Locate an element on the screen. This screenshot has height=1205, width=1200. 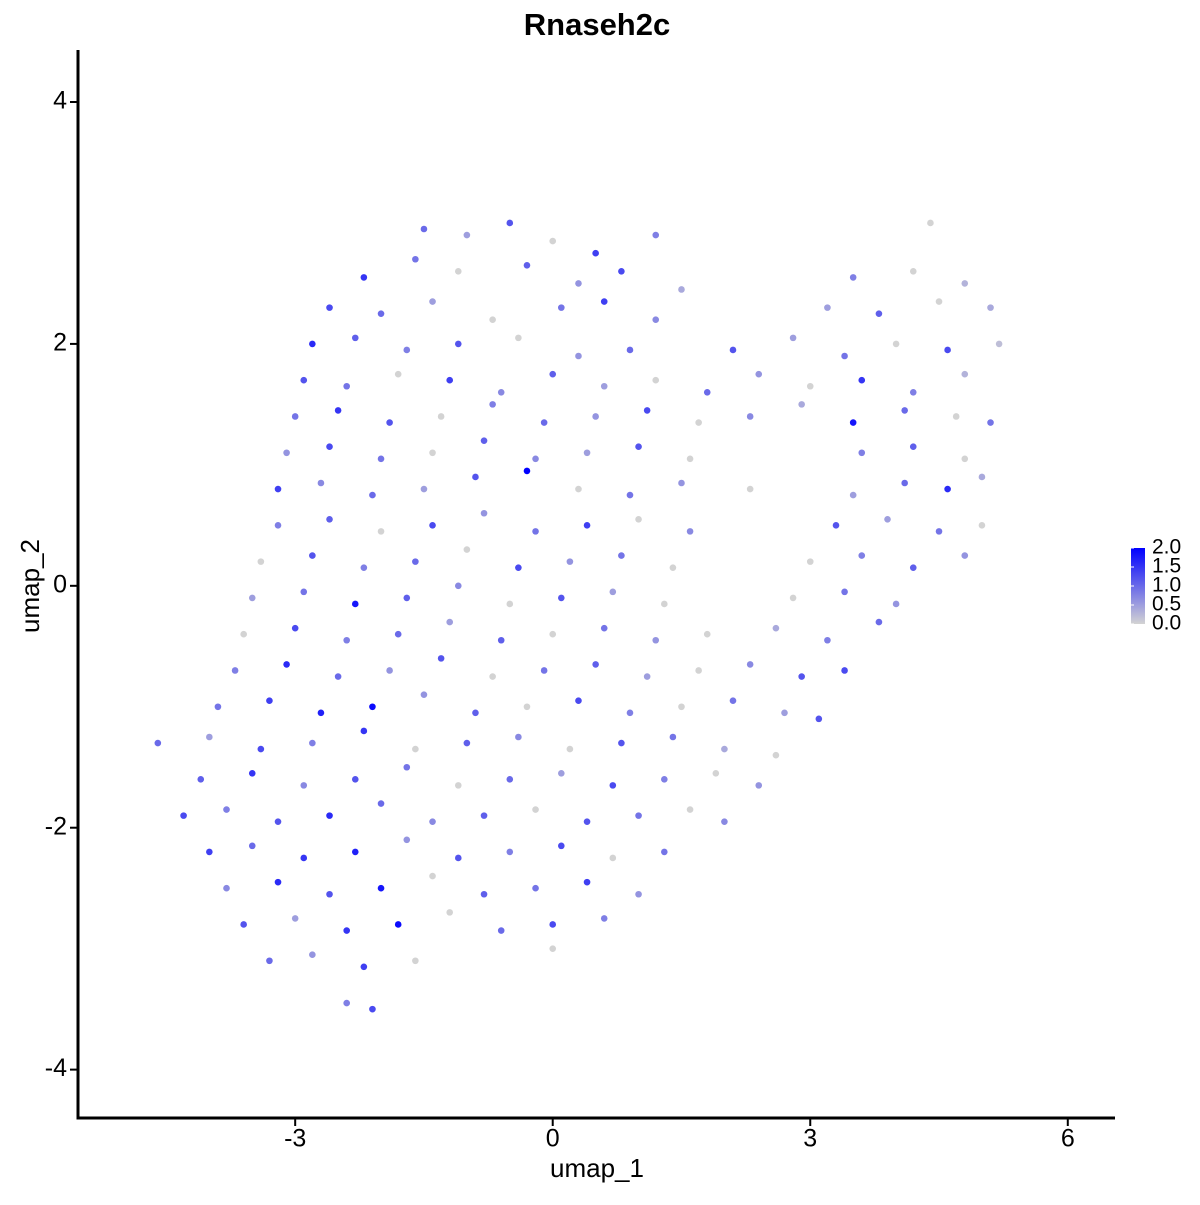
y-axis-label: umap_2 is located at coordinates (30, 586).